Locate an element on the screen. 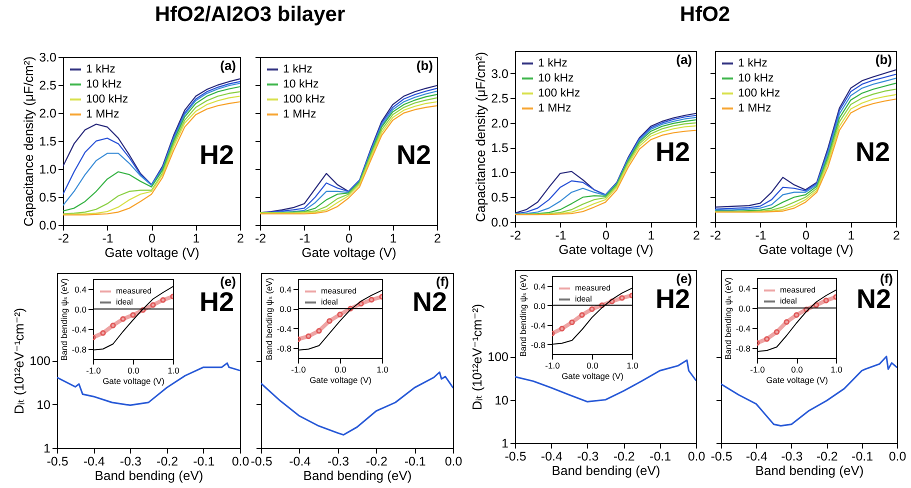 The image size is (911, 488). y-tick-label: 3.0 is located at coordinates (500, 73).